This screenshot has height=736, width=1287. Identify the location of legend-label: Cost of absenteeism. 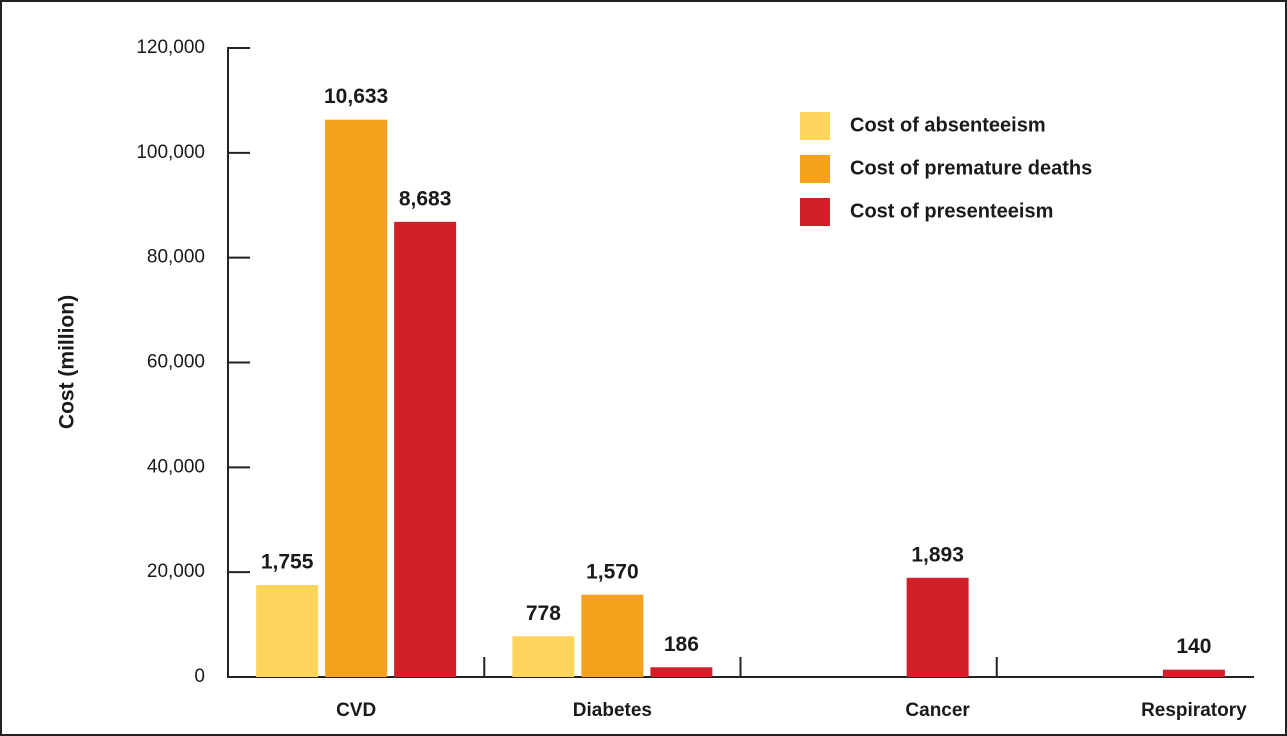
(948, 125).